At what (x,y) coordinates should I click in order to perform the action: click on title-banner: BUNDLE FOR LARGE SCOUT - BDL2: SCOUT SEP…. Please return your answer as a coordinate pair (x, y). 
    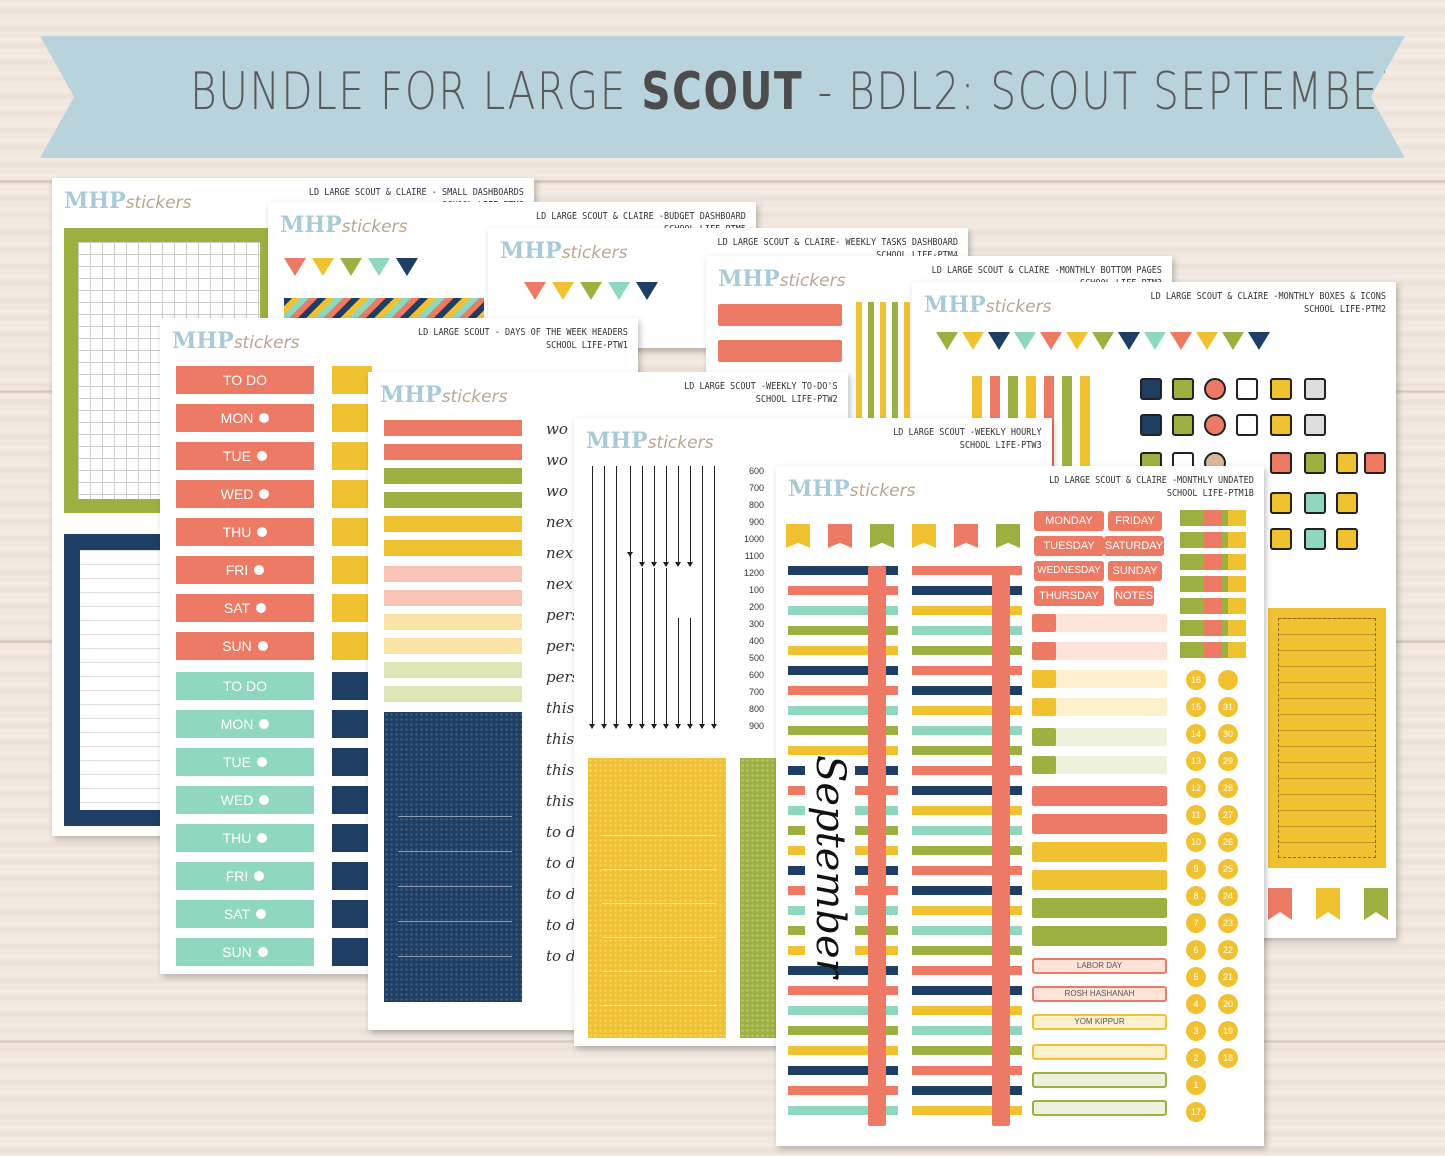
    Looking at the image, I should click on (722, 97).